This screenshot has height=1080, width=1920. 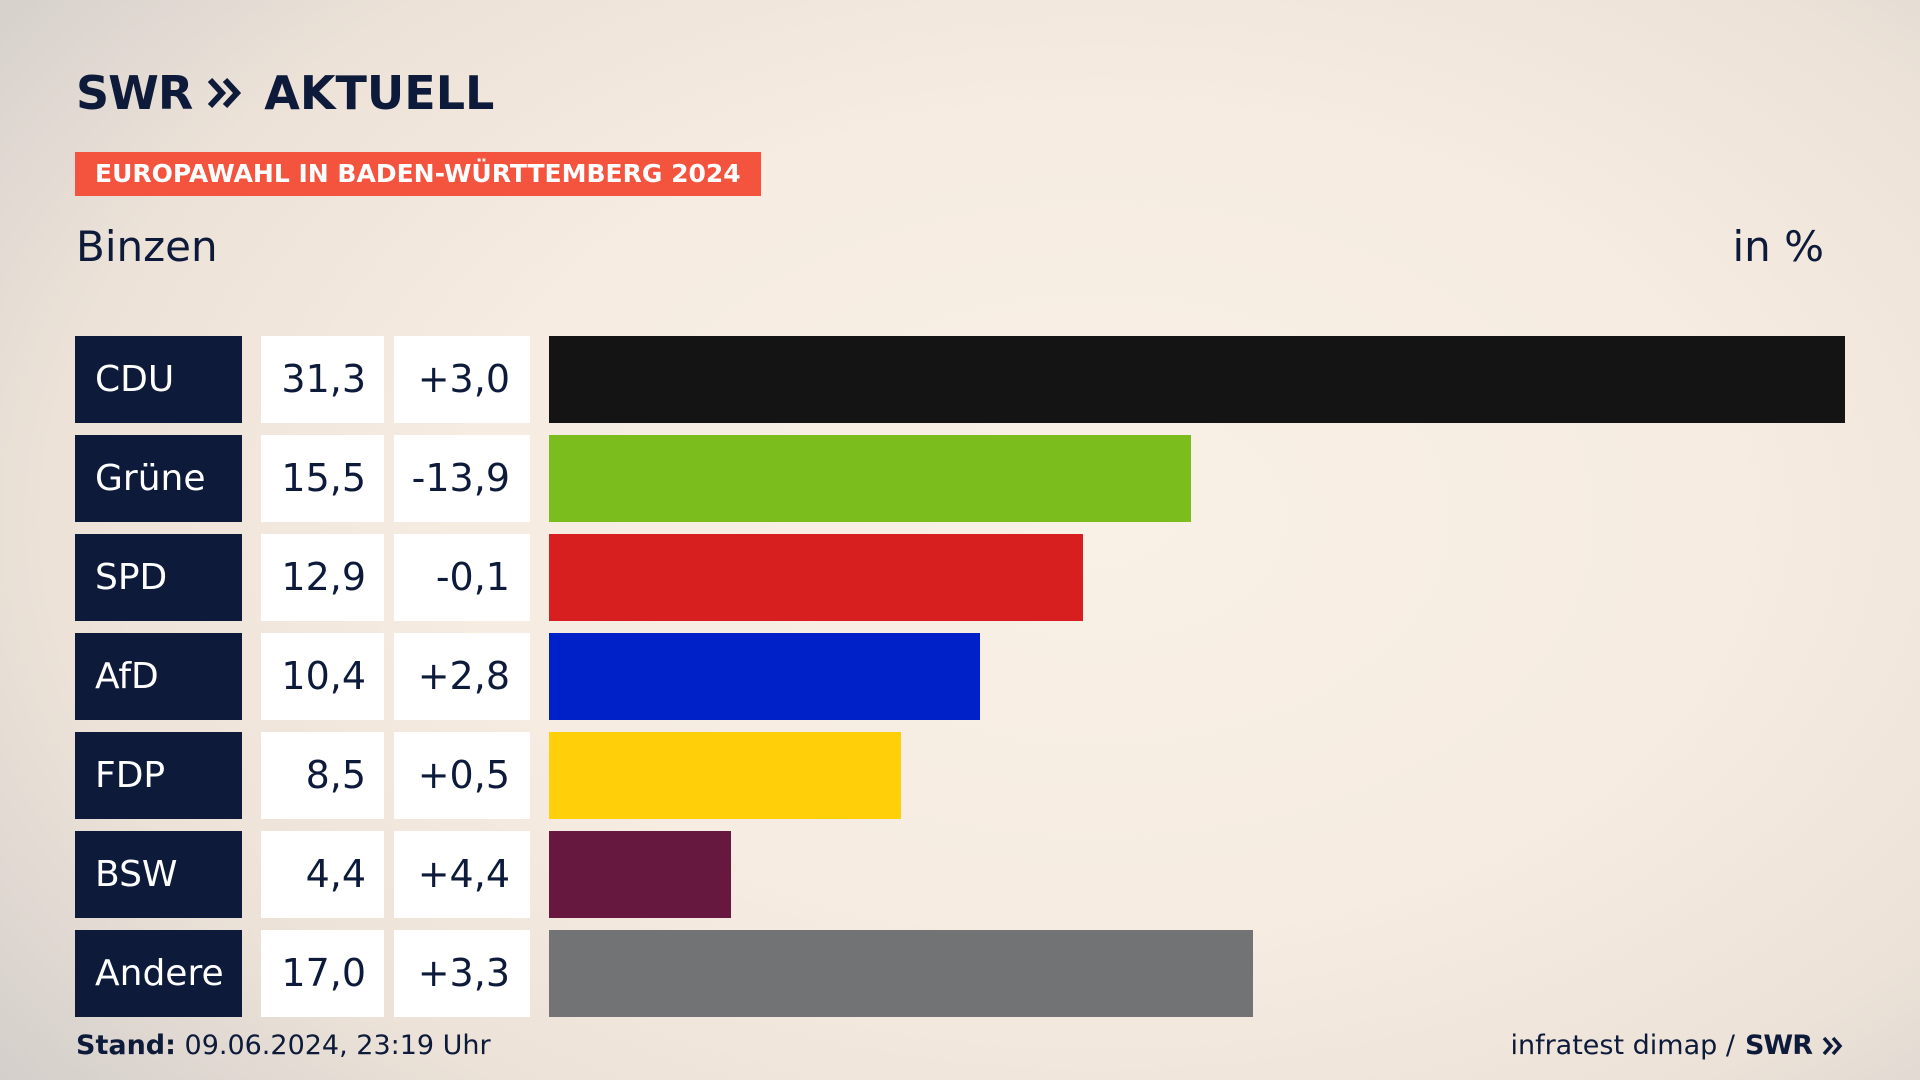 I want to click on result-row: Grüne 15,5 -13,9, so click(x=960, y=478).